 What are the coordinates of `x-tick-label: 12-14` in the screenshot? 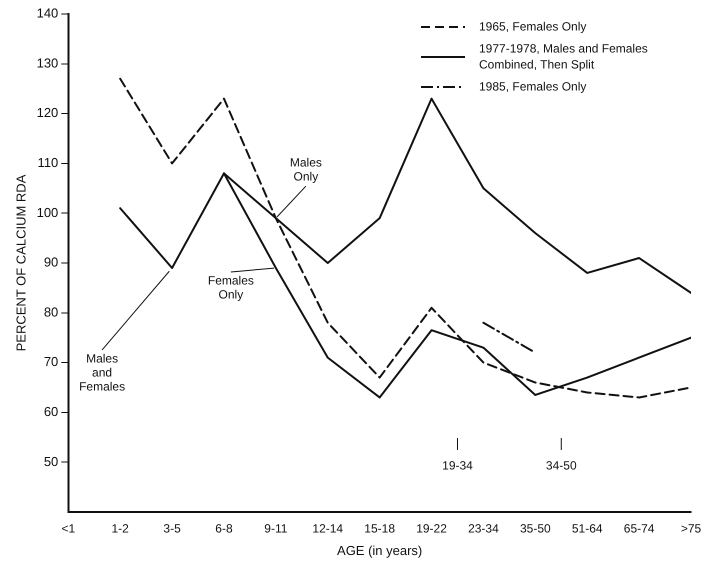 It's located at (328, 529).